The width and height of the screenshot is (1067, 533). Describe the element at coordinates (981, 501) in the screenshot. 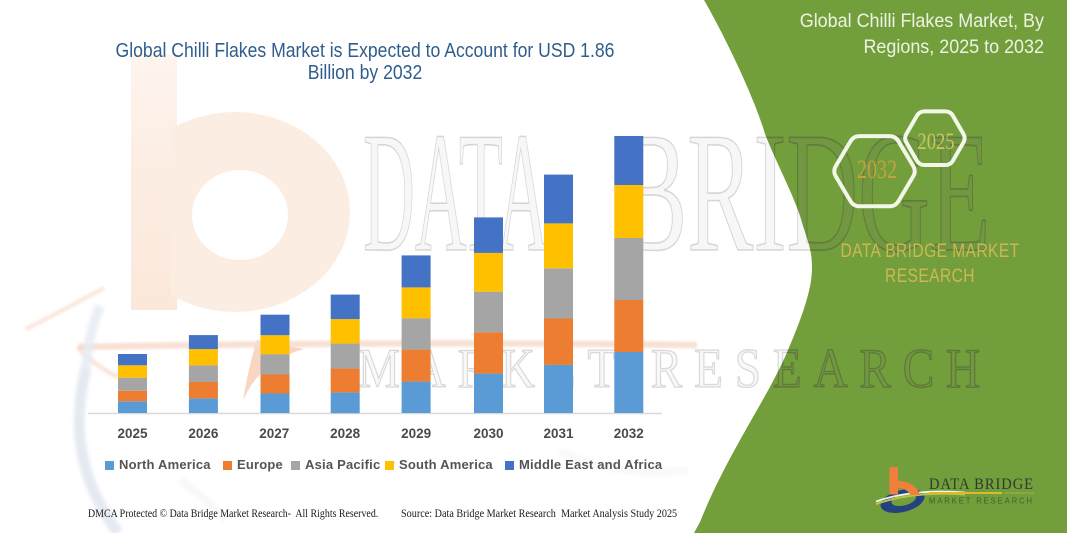

I see `svg-text: MARKET RESEARCH` at that location.